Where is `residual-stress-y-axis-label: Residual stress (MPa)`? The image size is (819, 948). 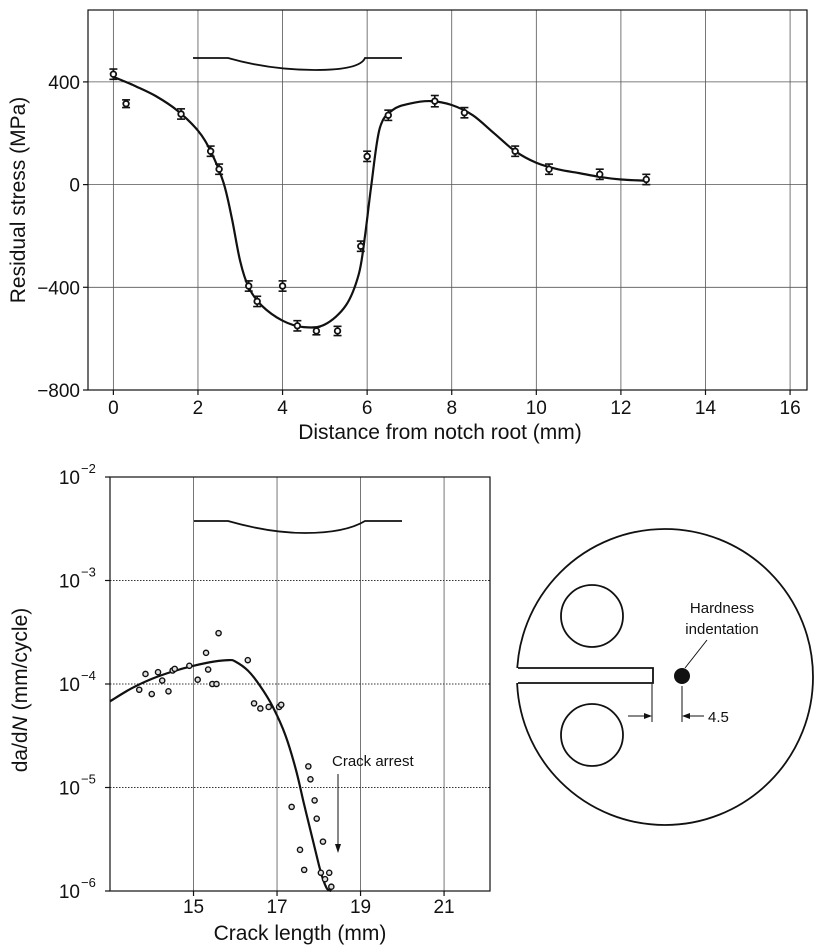
residual-stress-y-axis-label: Residual stress (MPa) is located at coordinates (18, 200).